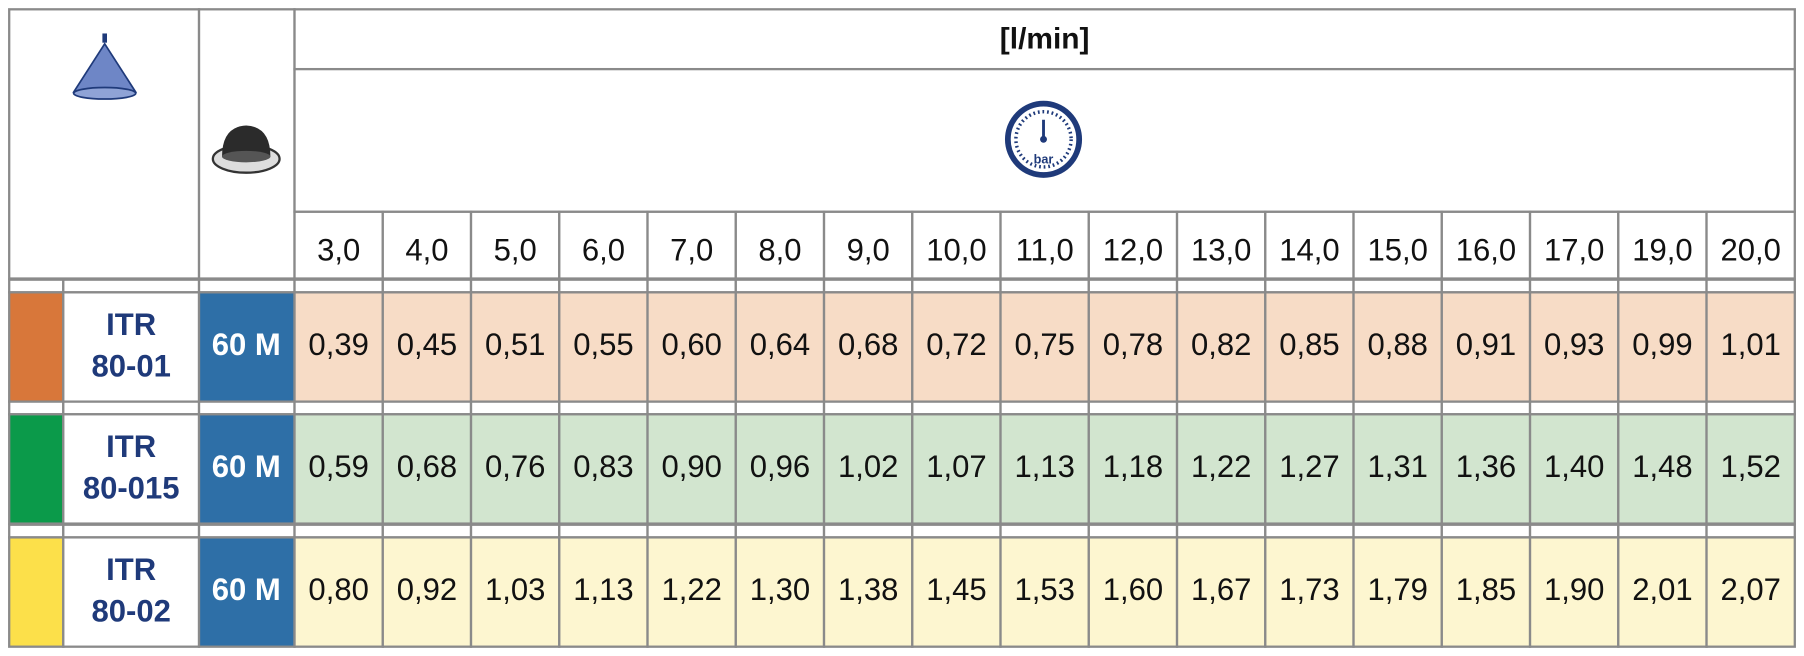  Describe the element at coordinates (105, 66) in the screenshot. I see `spray-cone-icon` at that location.